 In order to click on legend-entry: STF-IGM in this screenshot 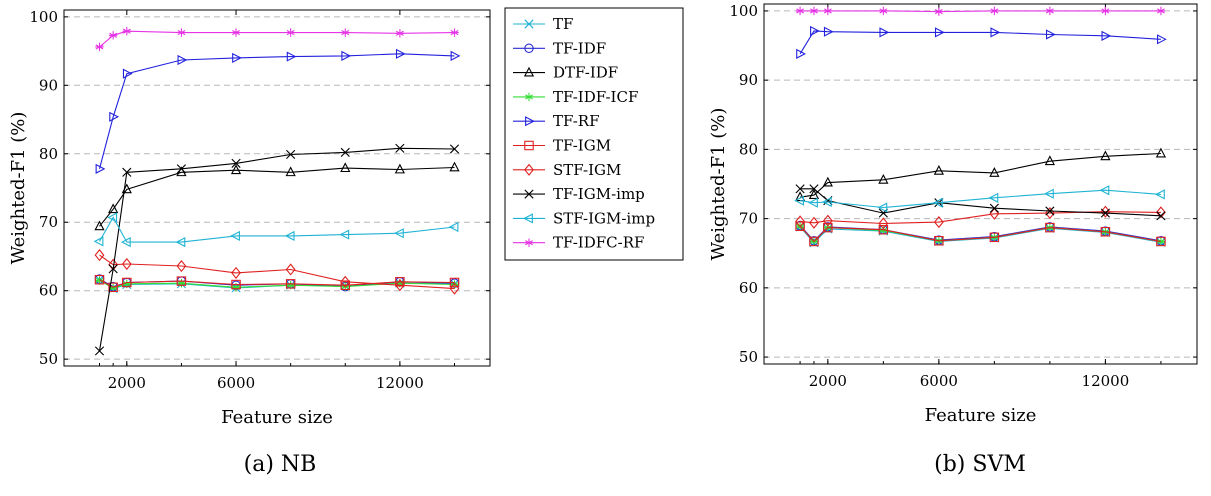, I will do `click(567, 170)`.